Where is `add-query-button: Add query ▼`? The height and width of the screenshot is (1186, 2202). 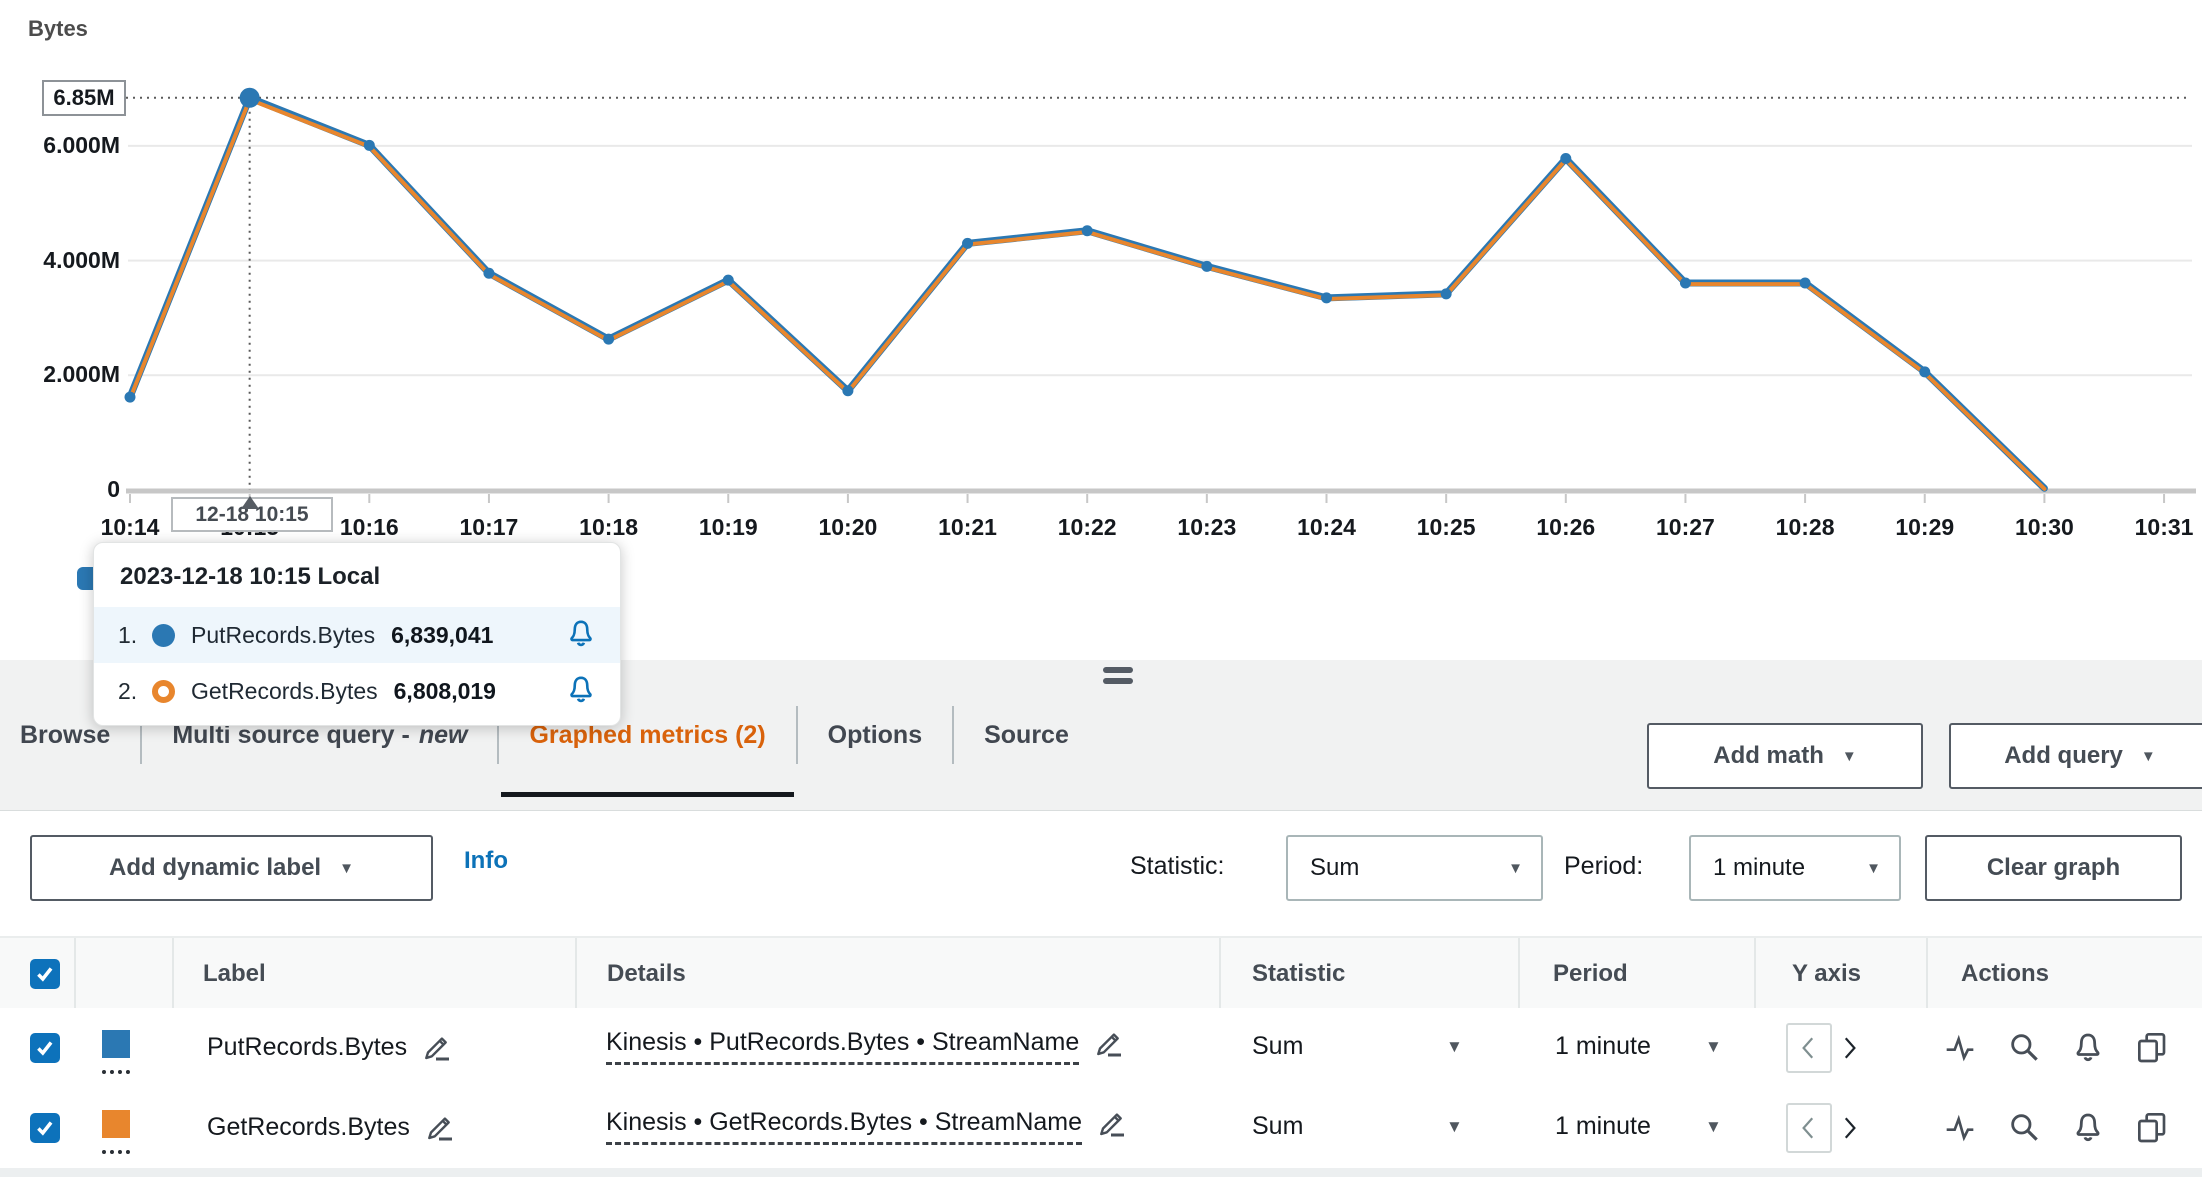 add-query-button: Add query ▼ is located at coordinates (2075, 756).